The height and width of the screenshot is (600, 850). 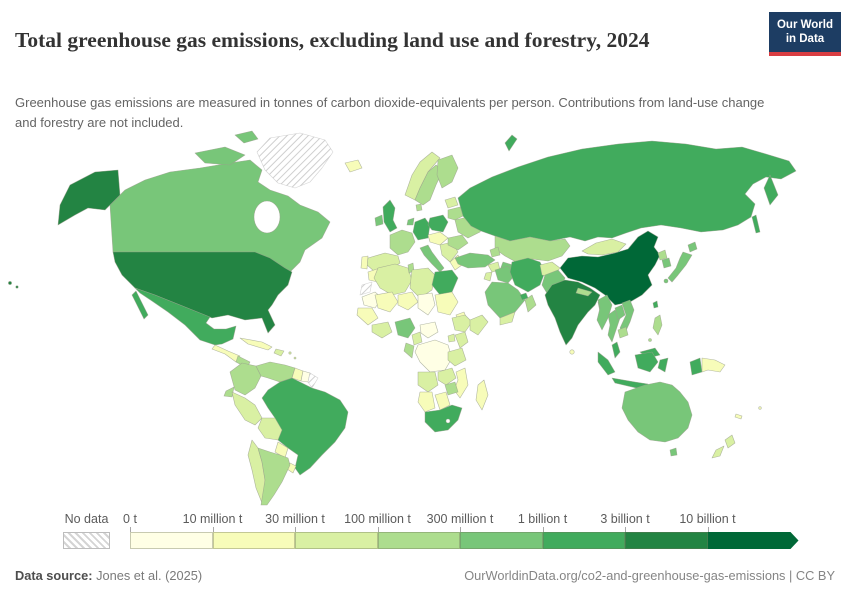 What do you see at coordinates (409, 350) in the screenshot?
I see `region-gabon-congo` at bounding box center [409, 350].